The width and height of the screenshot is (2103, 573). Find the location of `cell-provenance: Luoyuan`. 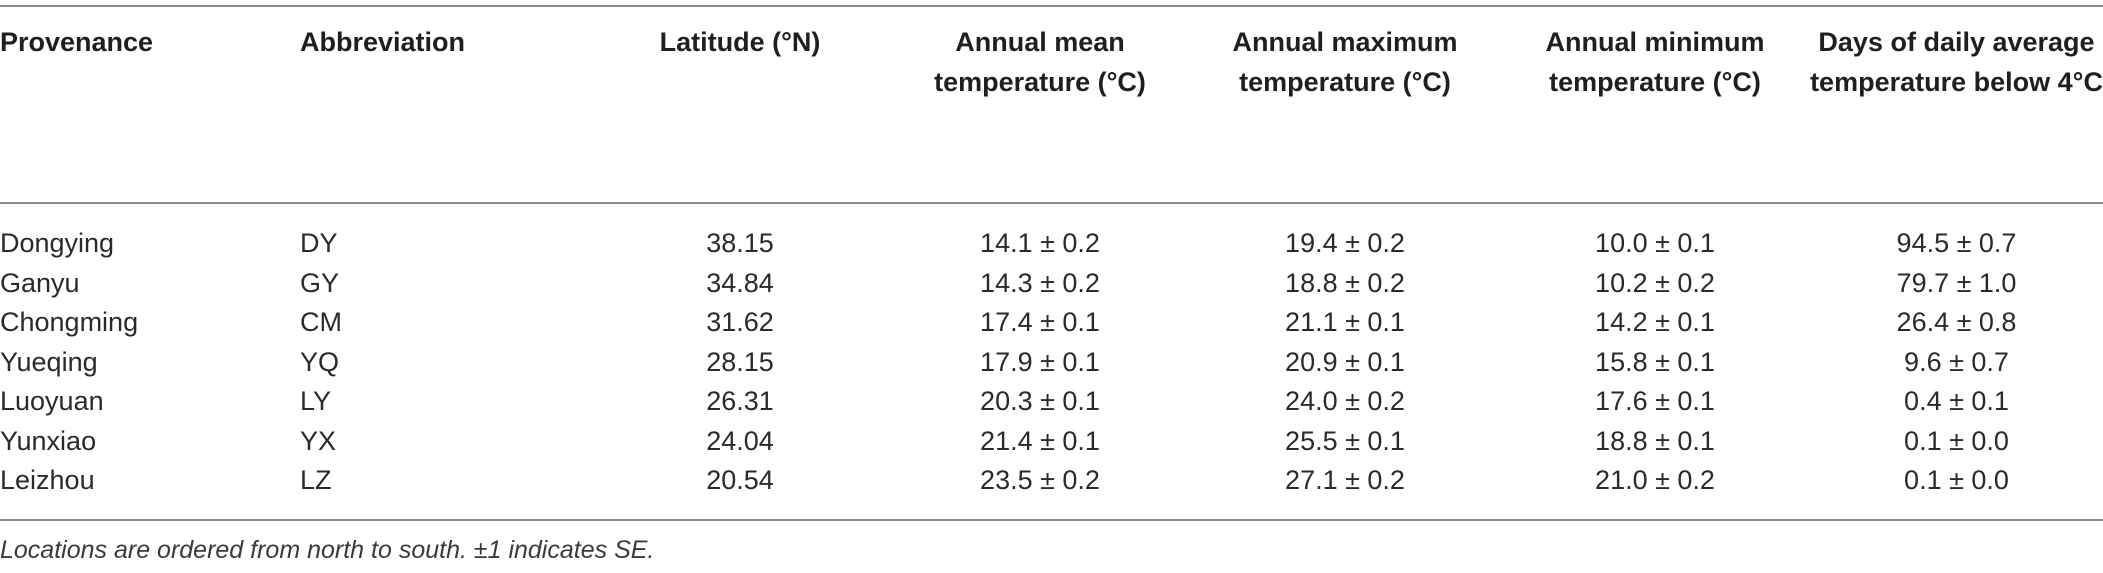

cell-provenance: Luoyuan is located at coordinates (52, 401).